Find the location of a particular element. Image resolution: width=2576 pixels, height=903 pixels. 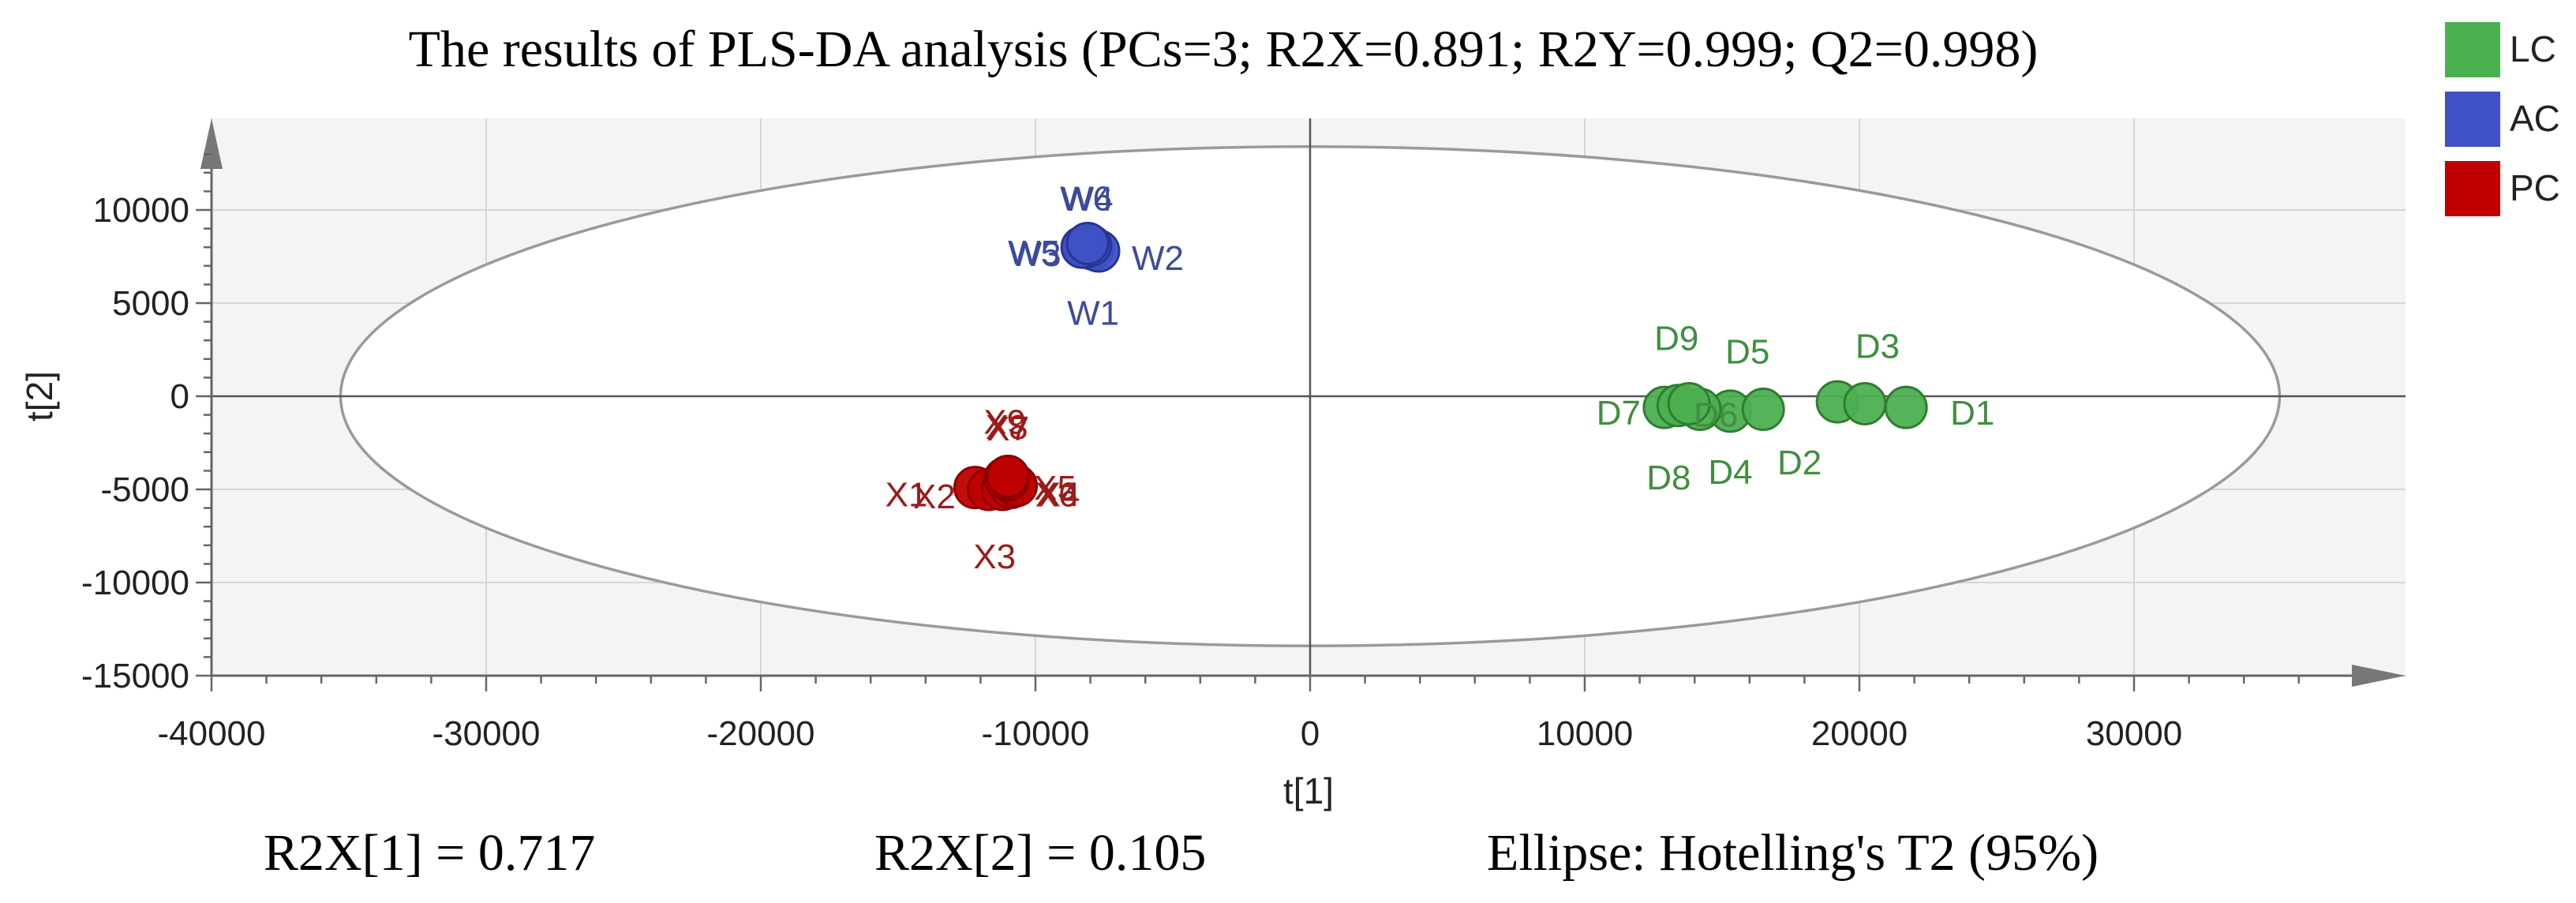

x-tick-label: -10000 is located at coordinates (1035, 733).